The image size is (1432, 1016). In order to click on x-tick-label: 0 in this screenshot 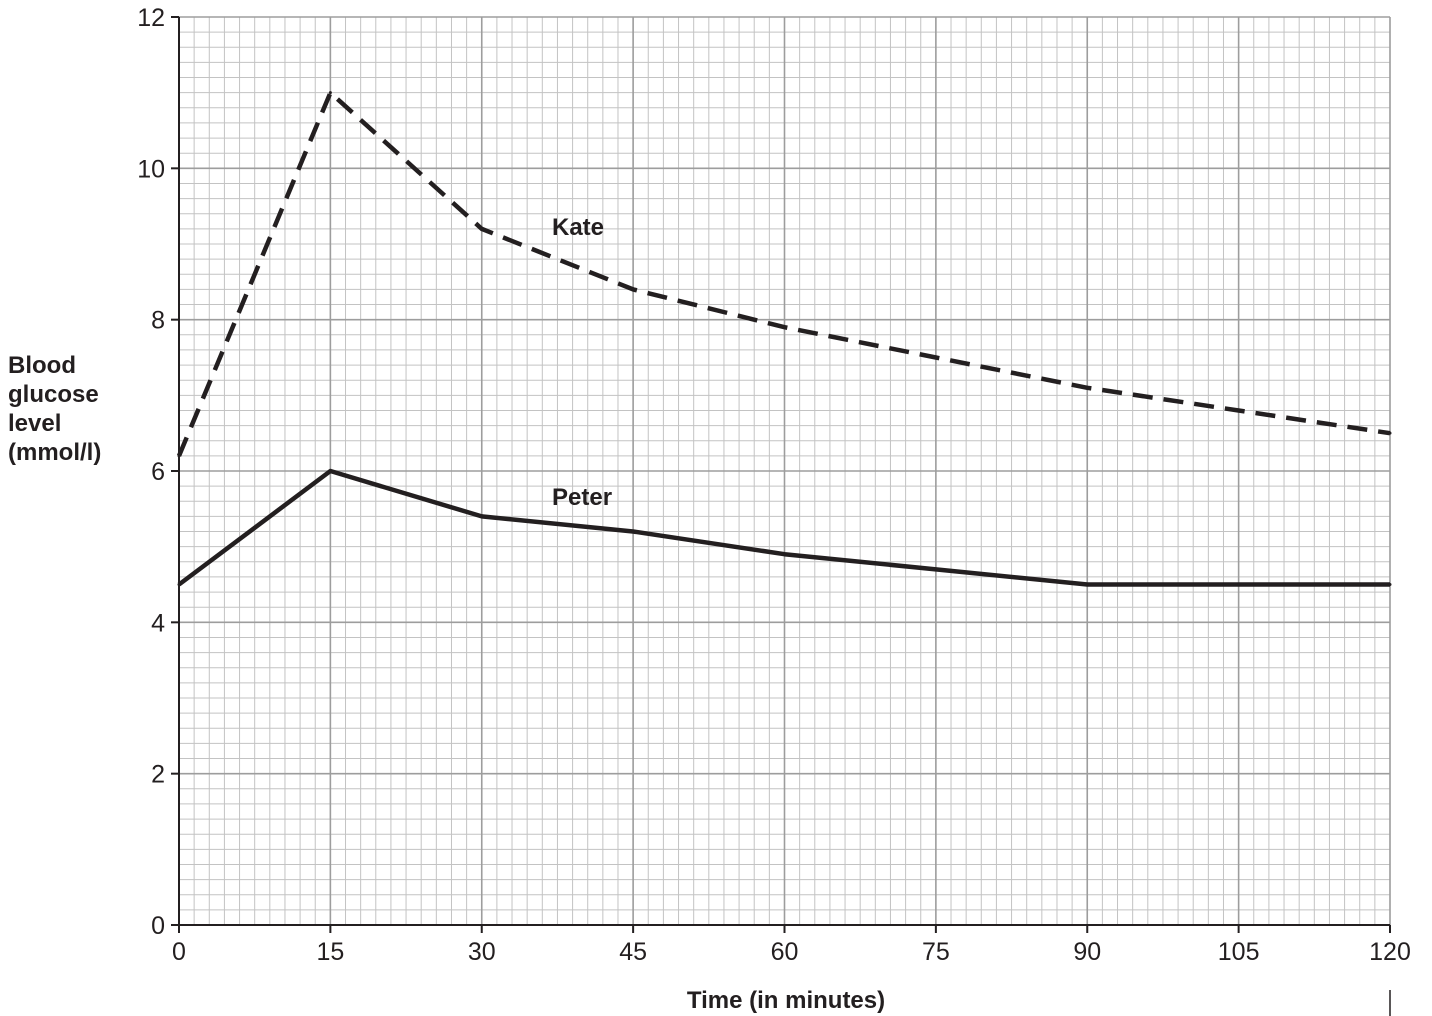, I will do `click(179, 952)`.